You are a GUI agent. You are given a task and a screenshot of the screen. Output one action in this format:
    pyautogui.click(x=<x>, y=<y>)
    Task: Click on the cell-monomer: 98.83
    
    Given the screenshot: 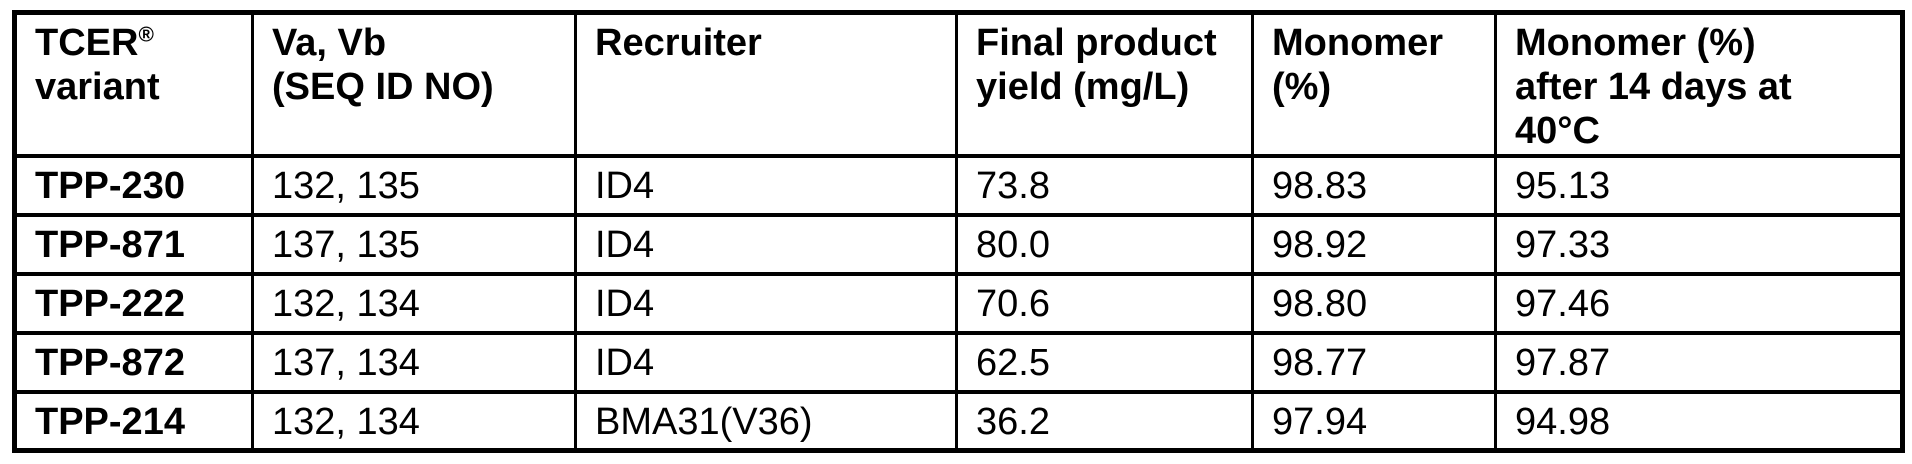 What is the action you would take?
    pyautogui.click(x=1374, y=185)
    